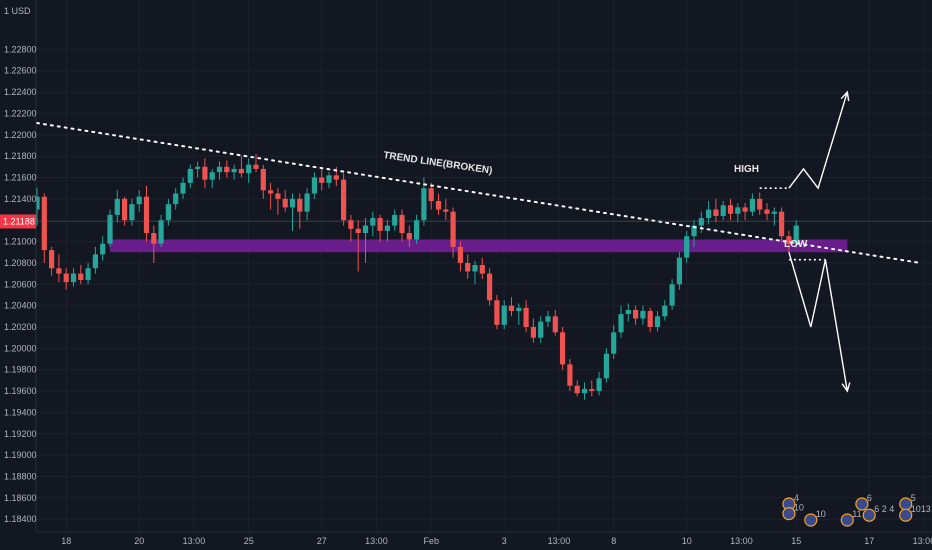 This screenshot has height=550, width=932. Describe the element at coordinates (860, 514) in the screenshot. I see `event-marker-count: 11 9` at that location.